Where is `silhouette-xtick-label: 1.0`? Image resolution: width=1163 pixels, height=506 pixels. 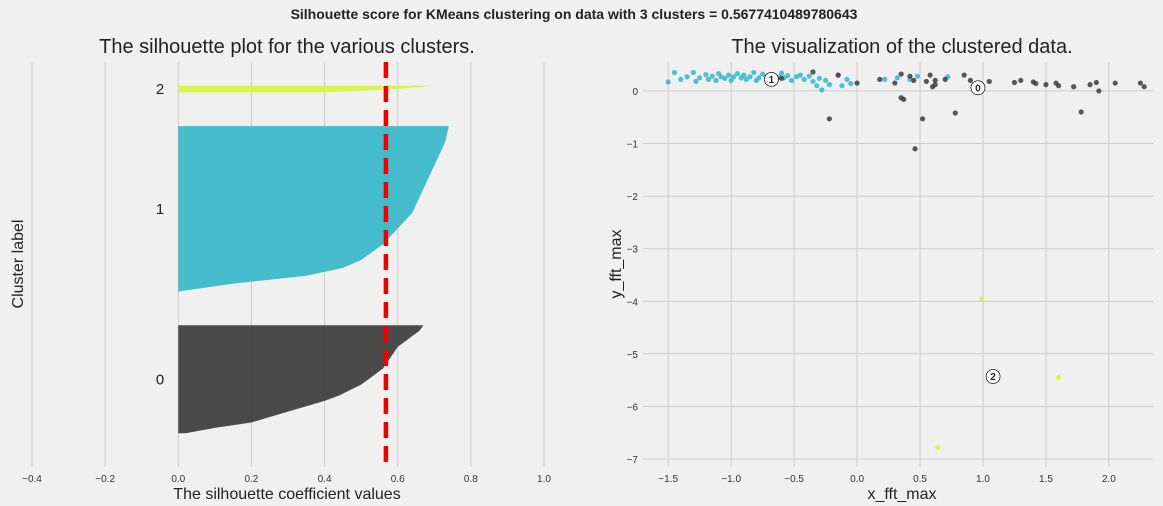 silhouette-xtick-label: 1.0 is located at coordinates (544, 479).